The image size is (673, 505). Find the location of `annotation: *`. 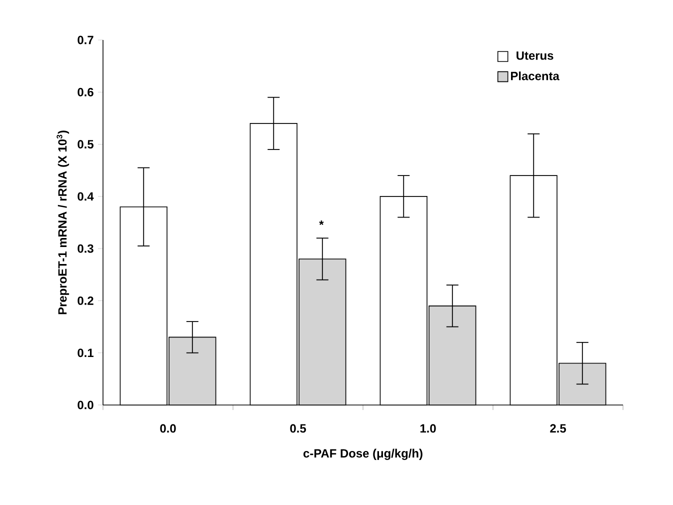

annotation: * is located at coordinates (321, 222).